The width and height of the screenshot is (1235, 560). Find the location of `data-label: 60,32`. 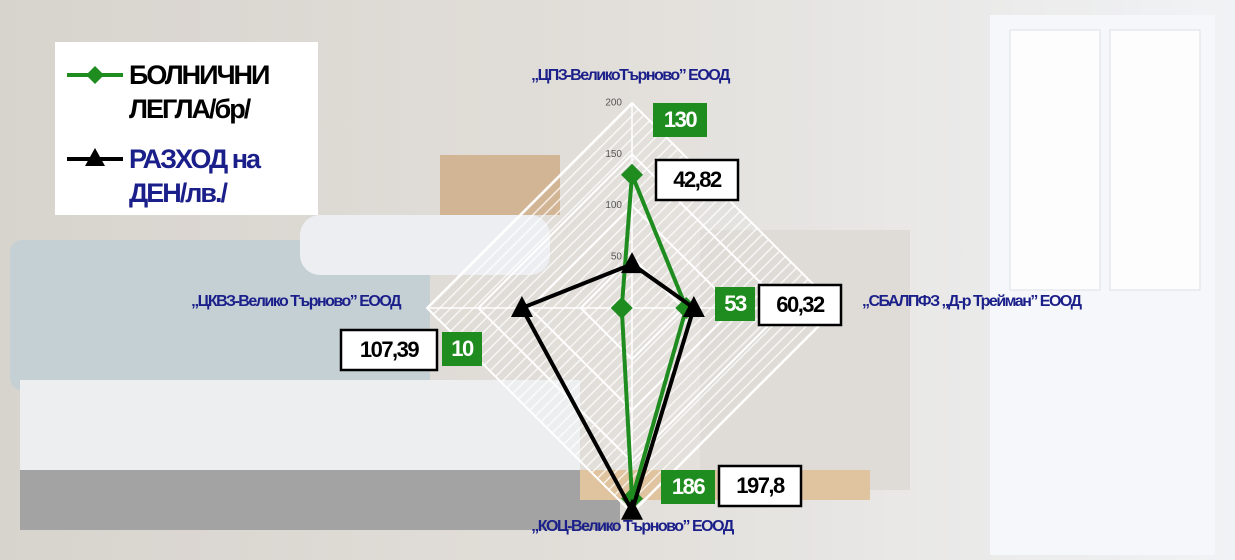

data-label: 60,32 is located at coordinates (800, 304).